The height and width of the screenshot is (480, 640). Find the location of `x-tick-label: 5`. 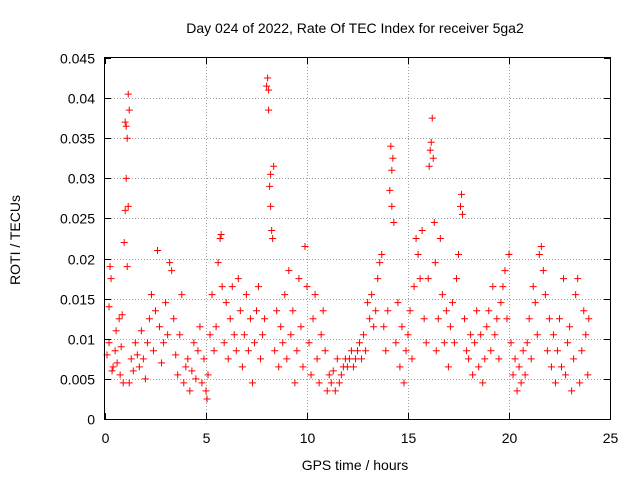

x-tick-label: 5 is located at coordinates (207, 438).